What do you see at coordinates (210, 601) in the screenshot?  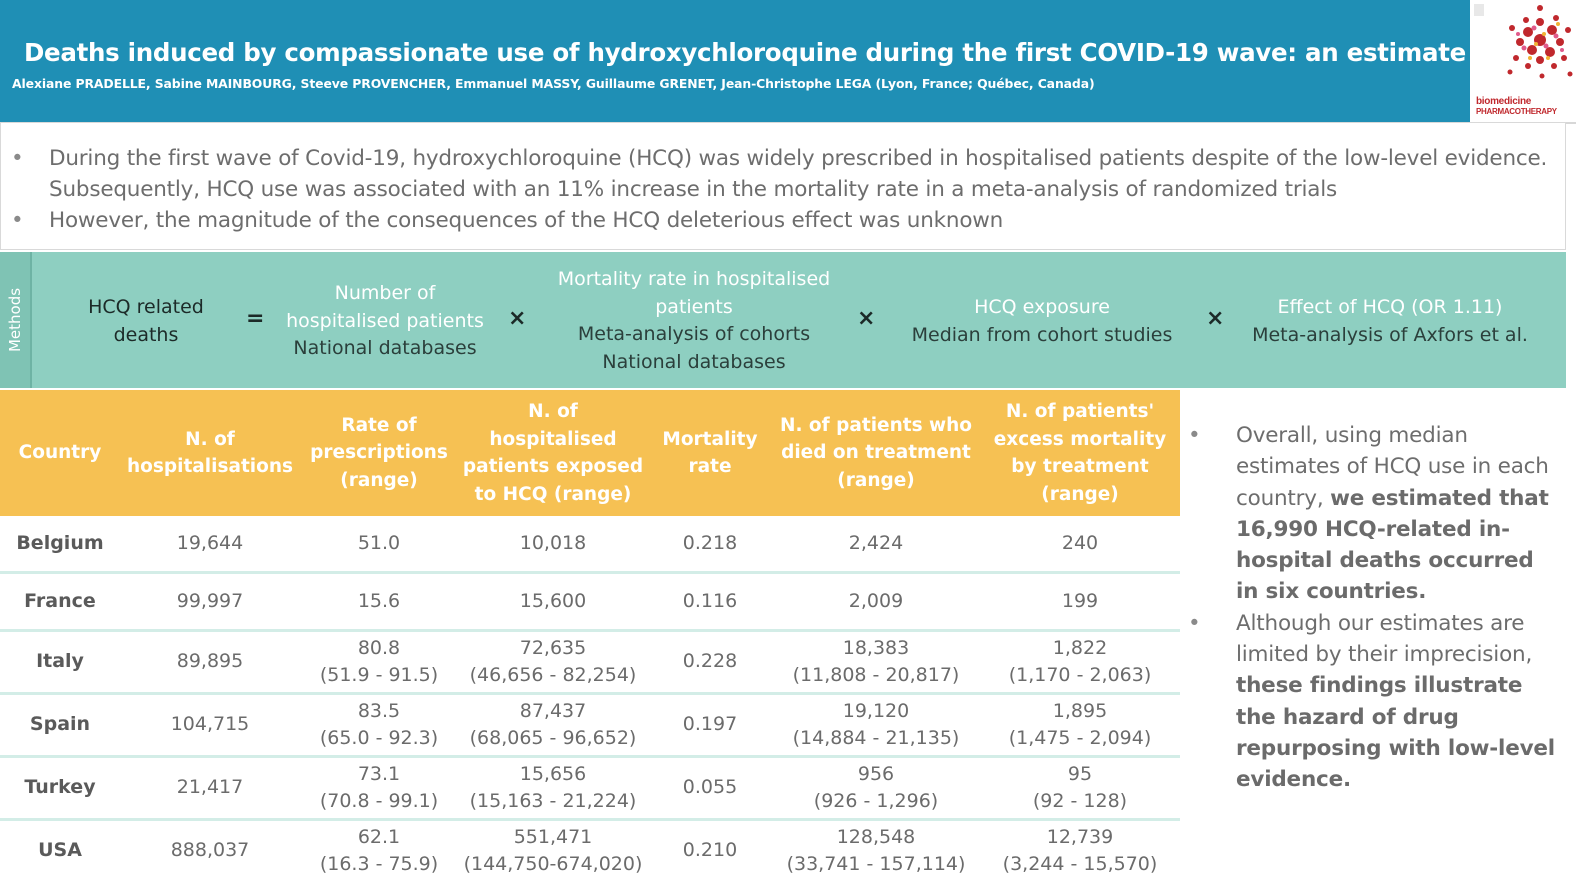 I see `cell-hospitalisations: 99,997` at bounding box center [210, 601].